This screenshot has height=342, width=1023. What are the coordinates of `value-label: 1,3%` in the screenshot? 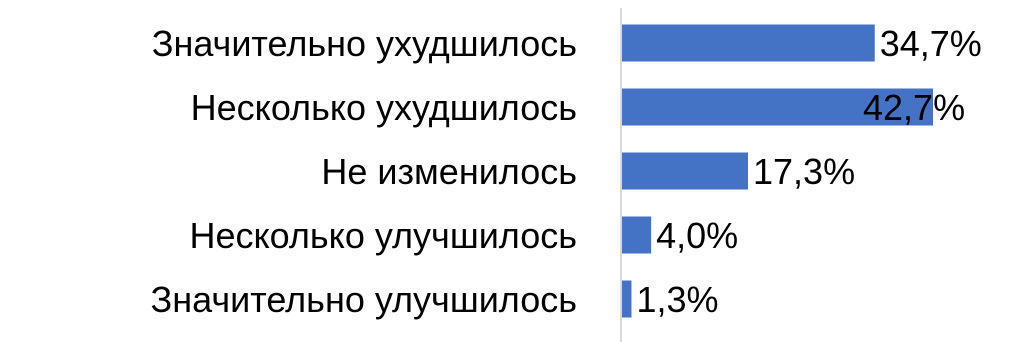 It's located at (677, 299).